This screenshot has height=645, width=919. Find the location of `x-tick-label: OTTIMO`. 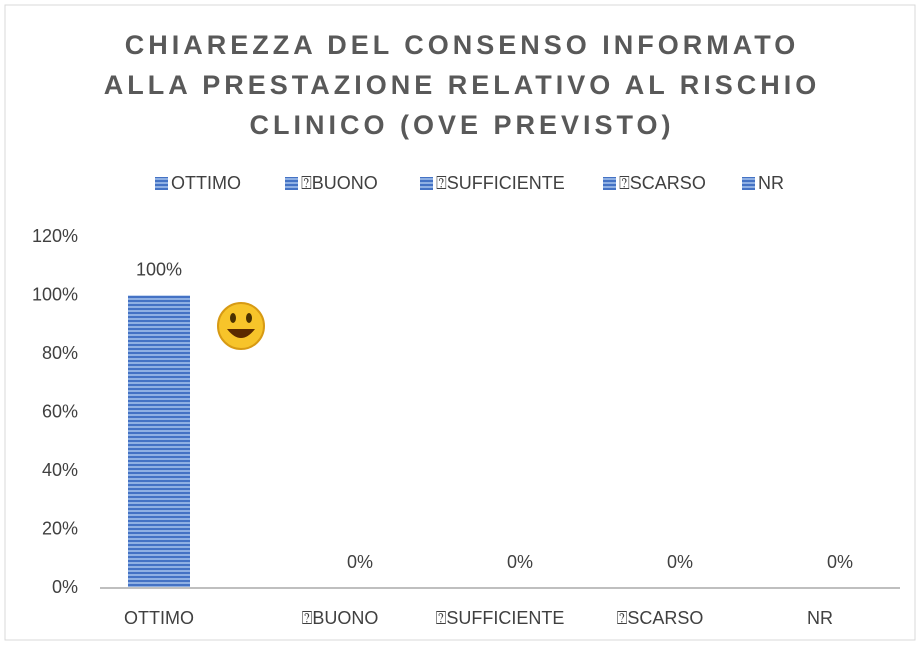

x-tick-label: OTTIMO is located at coordinates (159, 618).